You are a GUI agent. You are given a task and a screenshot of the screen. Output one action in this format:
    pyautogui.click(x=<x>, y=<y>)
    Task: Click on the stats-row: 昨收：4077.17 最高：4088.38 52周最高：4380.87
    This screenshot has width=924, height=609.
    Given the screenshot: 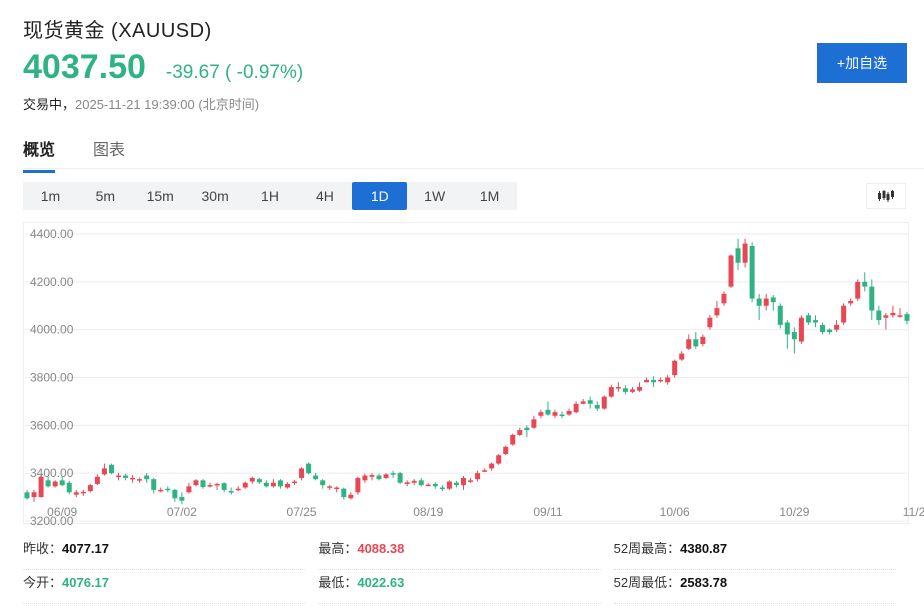 What is the action you would take?
    pyautogui.click(x=466, y=553)
    